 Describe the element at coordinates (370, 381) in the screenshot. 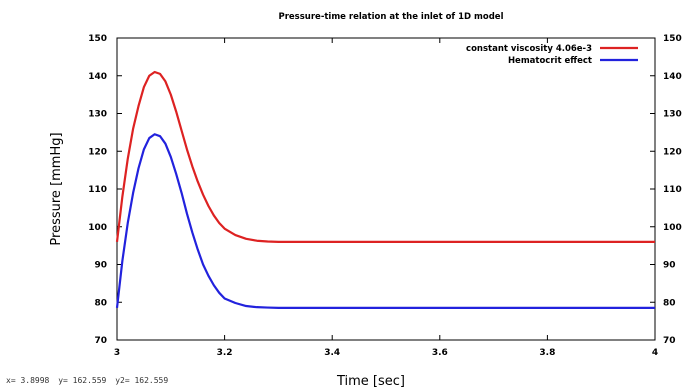

I see `x-axis-label: Time [sec]` at that location.